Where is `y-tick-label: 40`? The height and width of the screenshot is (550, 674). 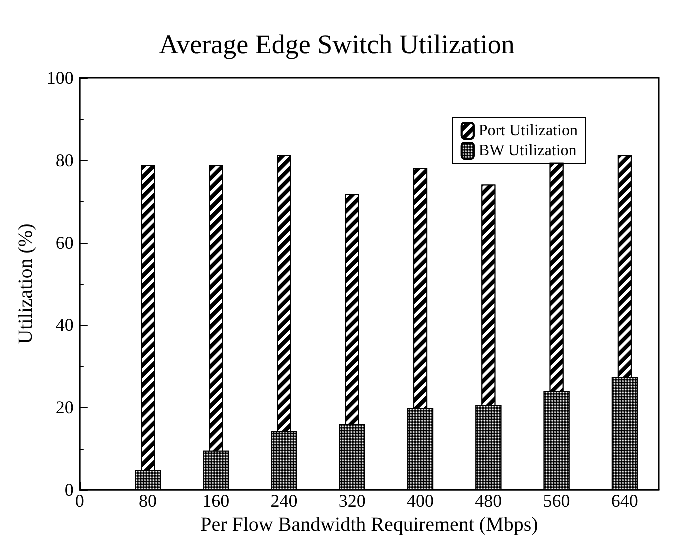 y-tick-label: 40 is located at coordinates (65, 325).